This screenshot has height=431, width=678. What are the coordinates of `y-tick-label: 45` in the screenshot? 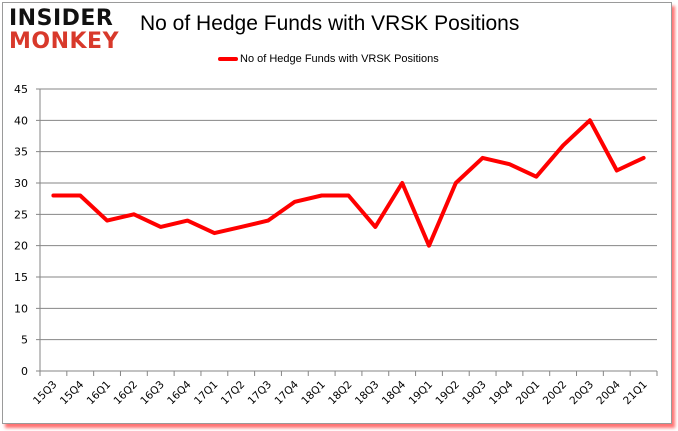 It's located at (21, 89).